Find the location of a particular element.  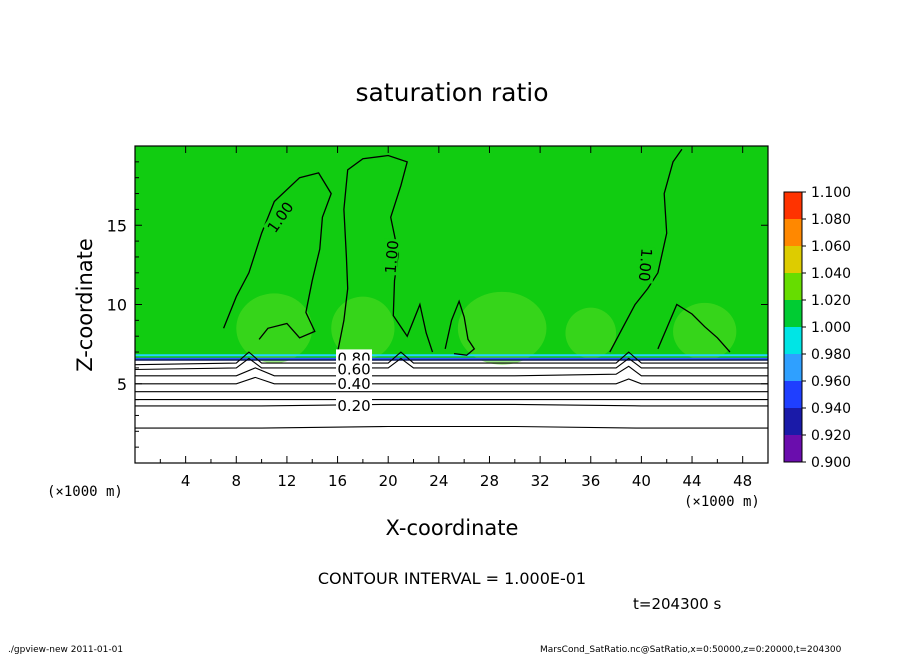

contour-labels: 1.001.00 1.000.800.600.400.20 is located at coordinates (459, 306).